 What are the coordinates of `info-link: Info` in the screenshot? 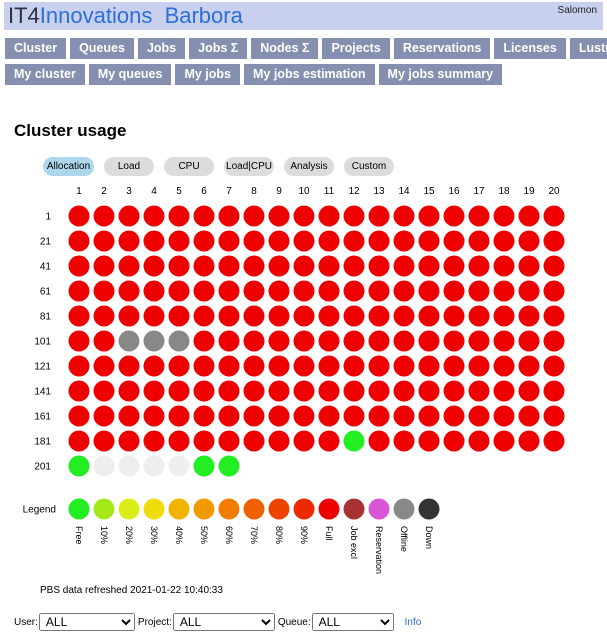 It's located at (413, 622).